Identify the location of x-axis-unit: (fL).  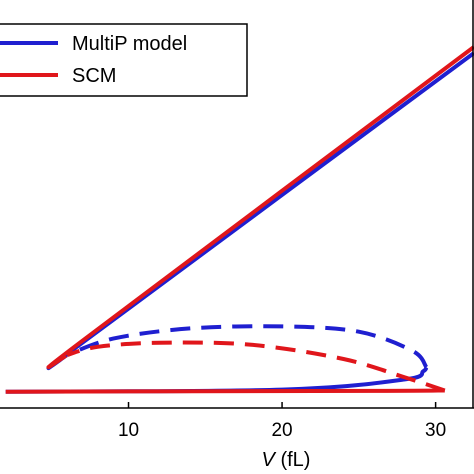
(293, 460).